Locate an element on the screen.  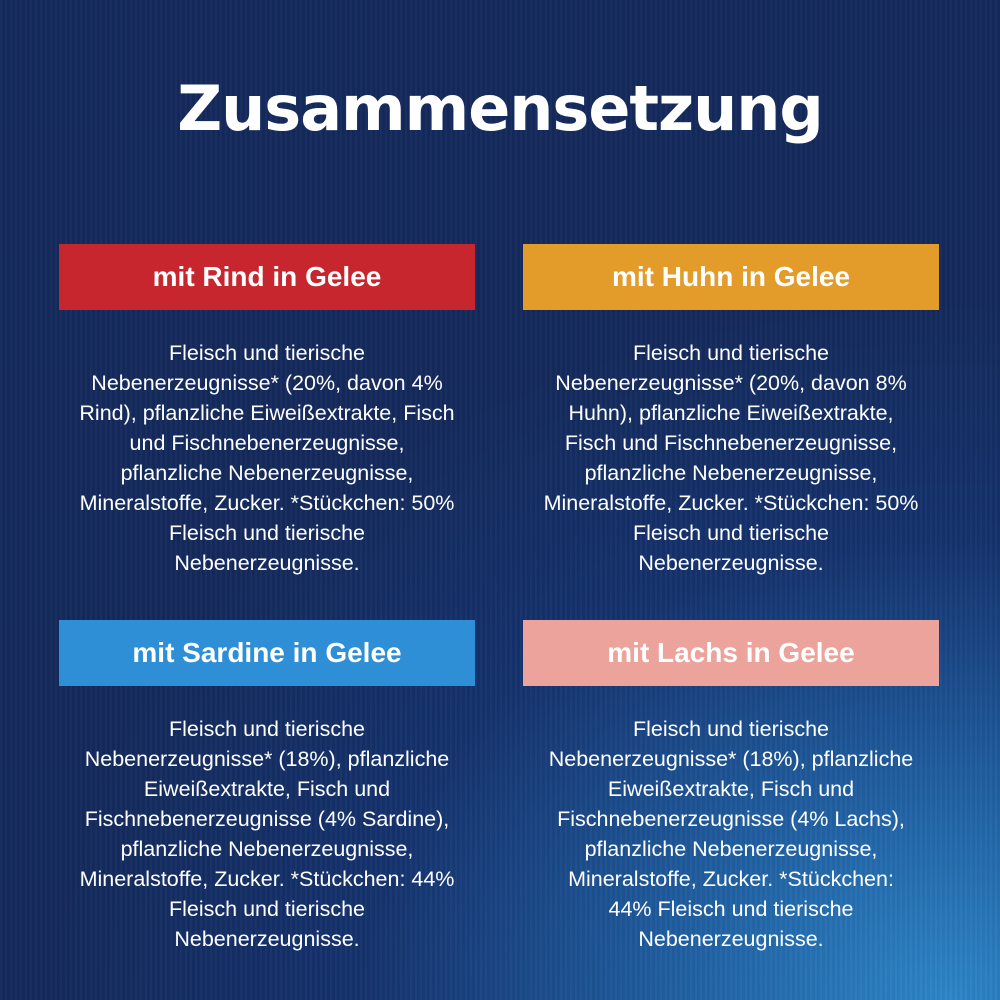
ingredients-line: Rind), pflanzliche Eiweißextrakte, Fisch is located at coordinates (267, 413).